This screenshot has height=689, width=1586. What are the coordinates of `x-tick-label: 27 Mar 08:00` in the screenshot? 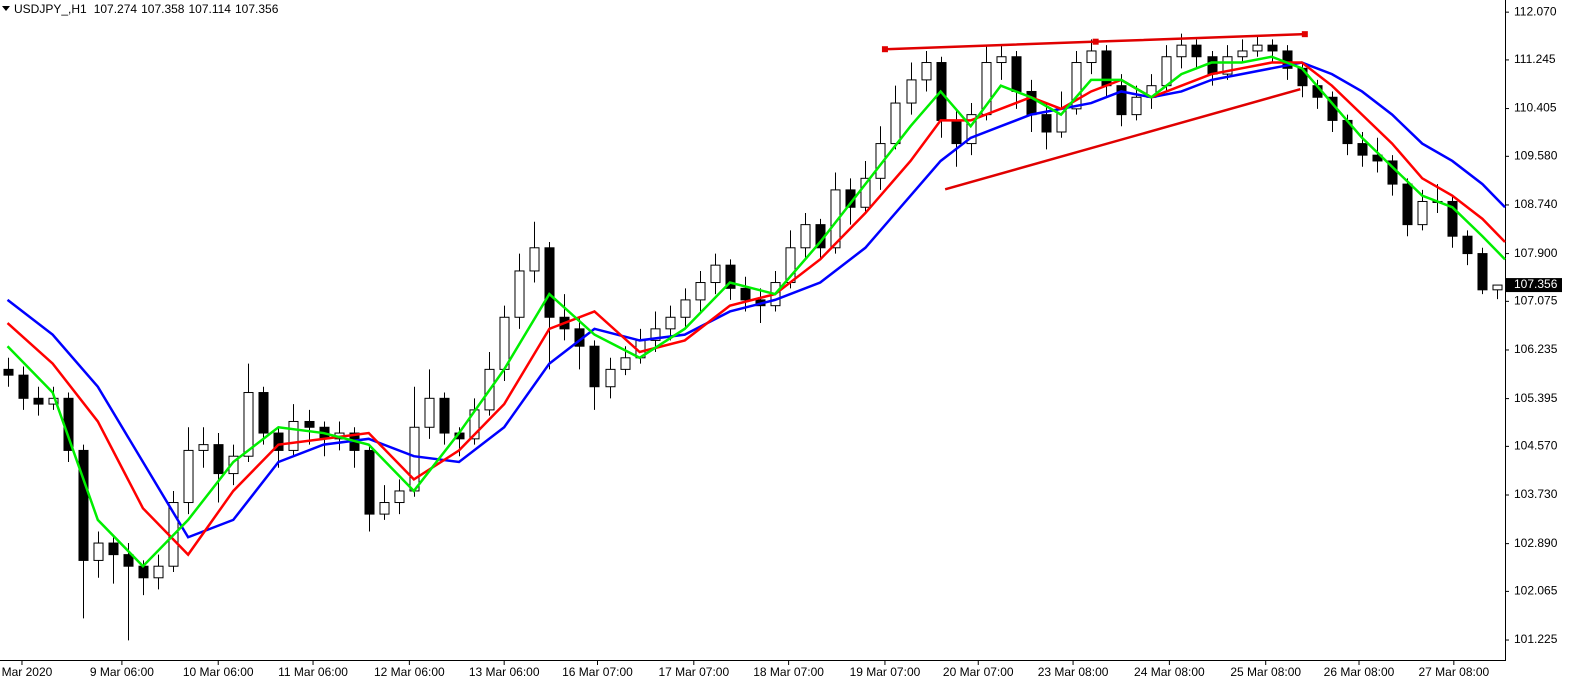 It's located at (1453, 672).